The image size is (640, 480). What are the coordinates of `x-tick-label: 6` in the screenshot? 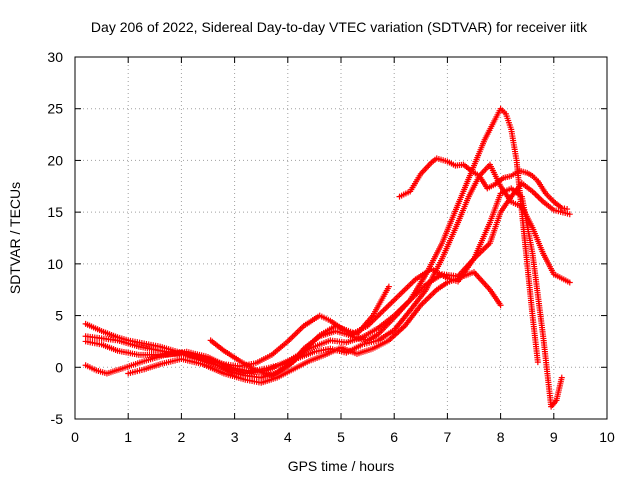 It's located at (394, 437).